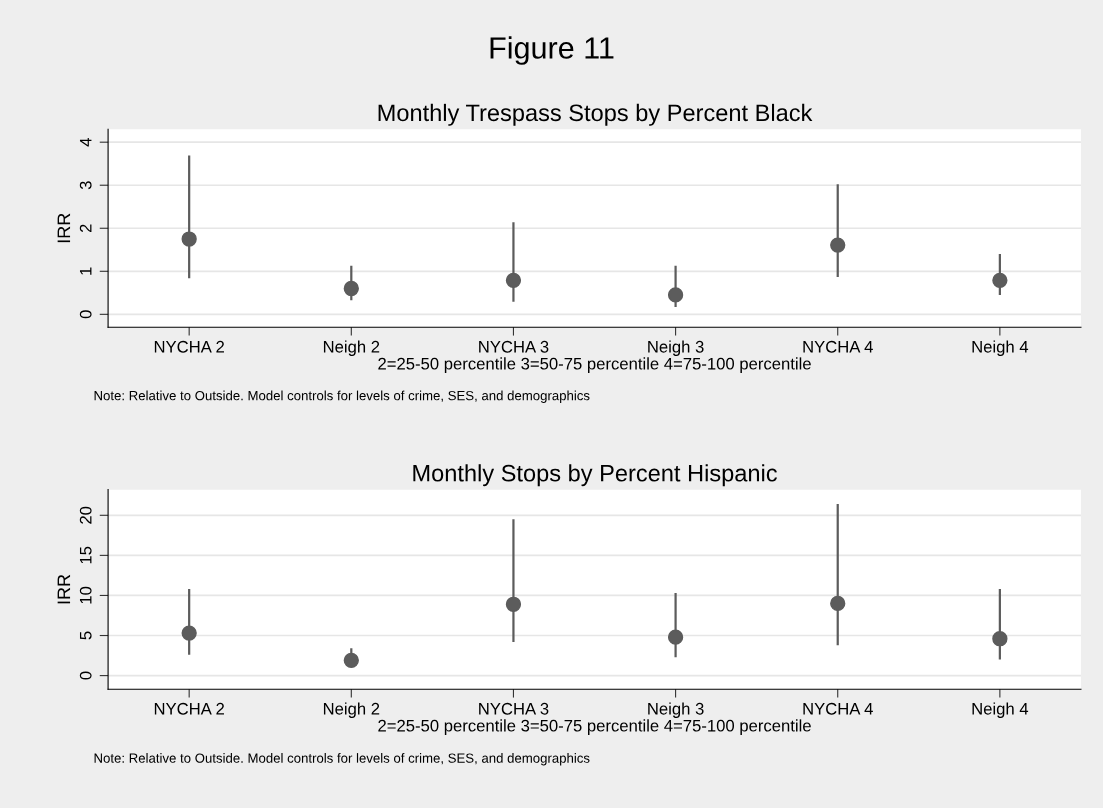  I want to click on y-tick-label: 10, so click(85, 595).